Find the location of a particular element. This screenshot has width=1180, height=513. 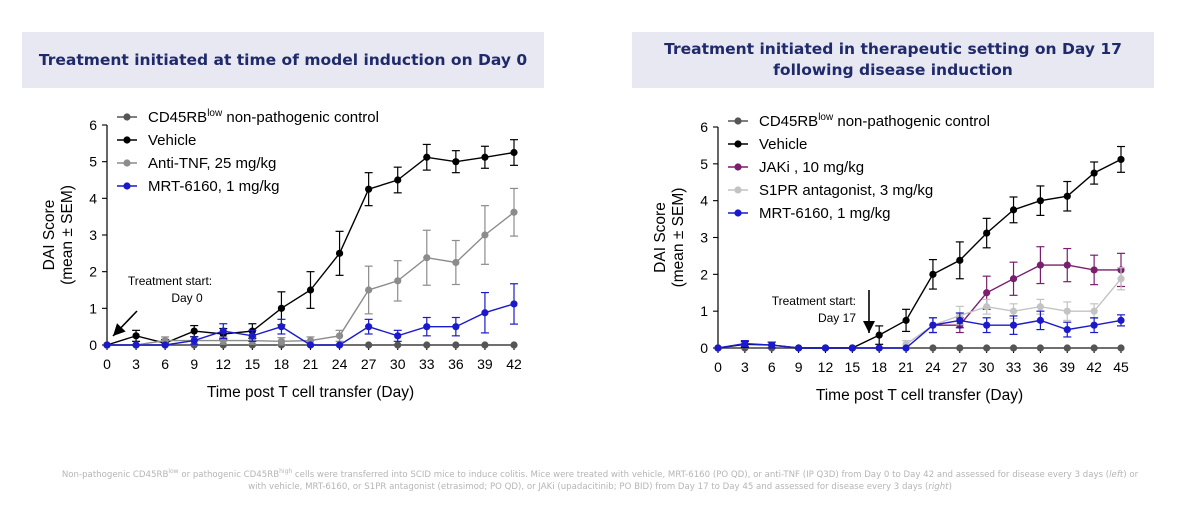

y-tick-label: 5 is located at coordinates (704, 164).